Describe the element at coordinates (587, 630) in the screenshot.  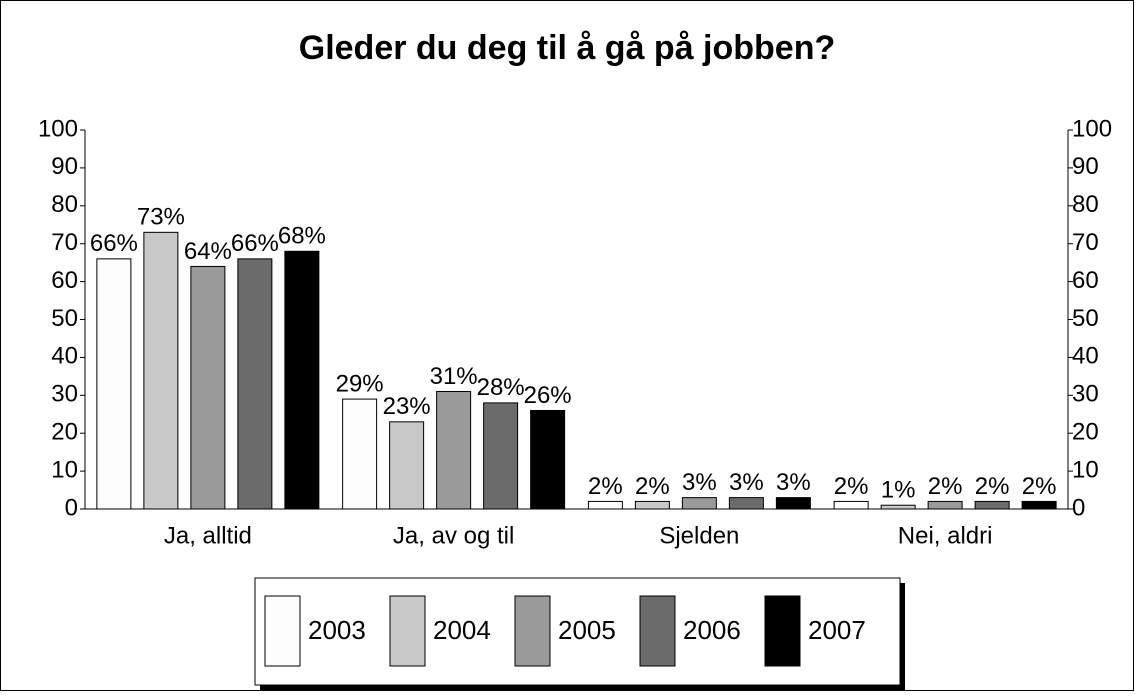
I see `legend-label: 2005` at that location.